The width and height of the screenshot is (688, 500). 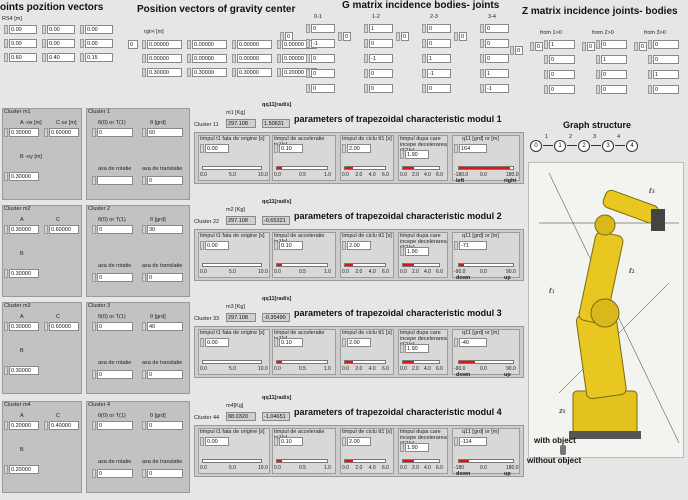 What do you see at coordinates (23, 57) in the screenshot?
I see `joint-cell: 0.60` at bounding box center [23, 57].